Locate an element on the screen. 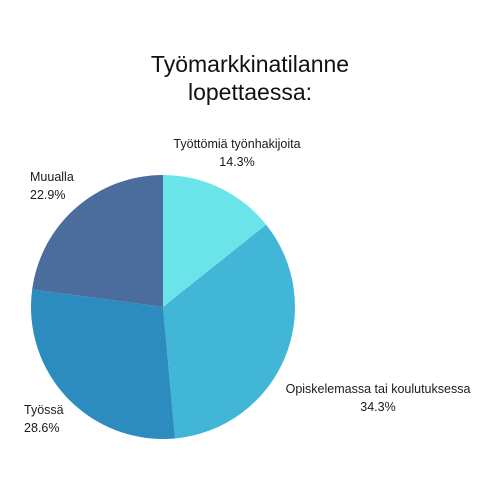  slice-label-1: Työttömiä työnhakijoita is located at coordinates (236, 144).